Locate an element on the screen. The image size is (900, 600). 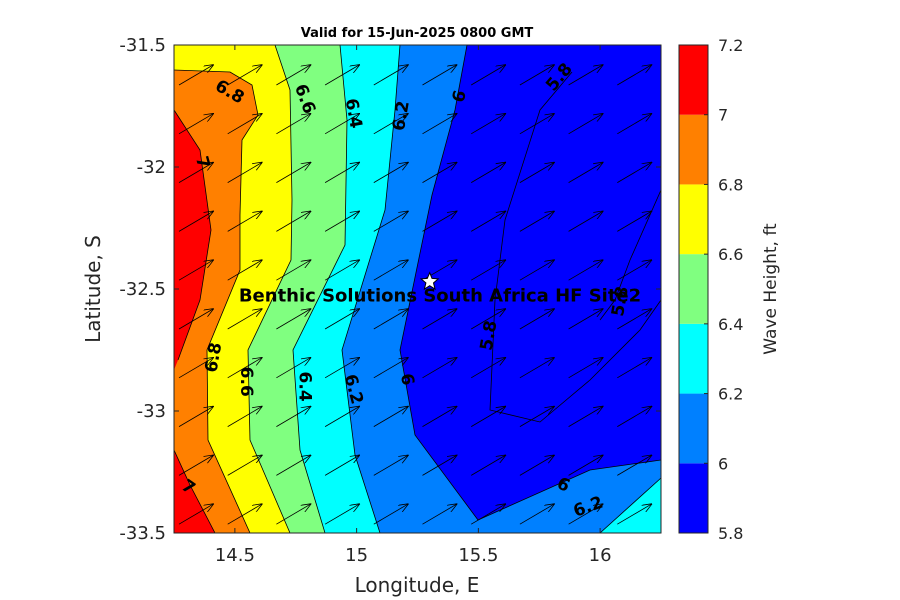
contour-line-6.8 is located at coordinates (216, 301).